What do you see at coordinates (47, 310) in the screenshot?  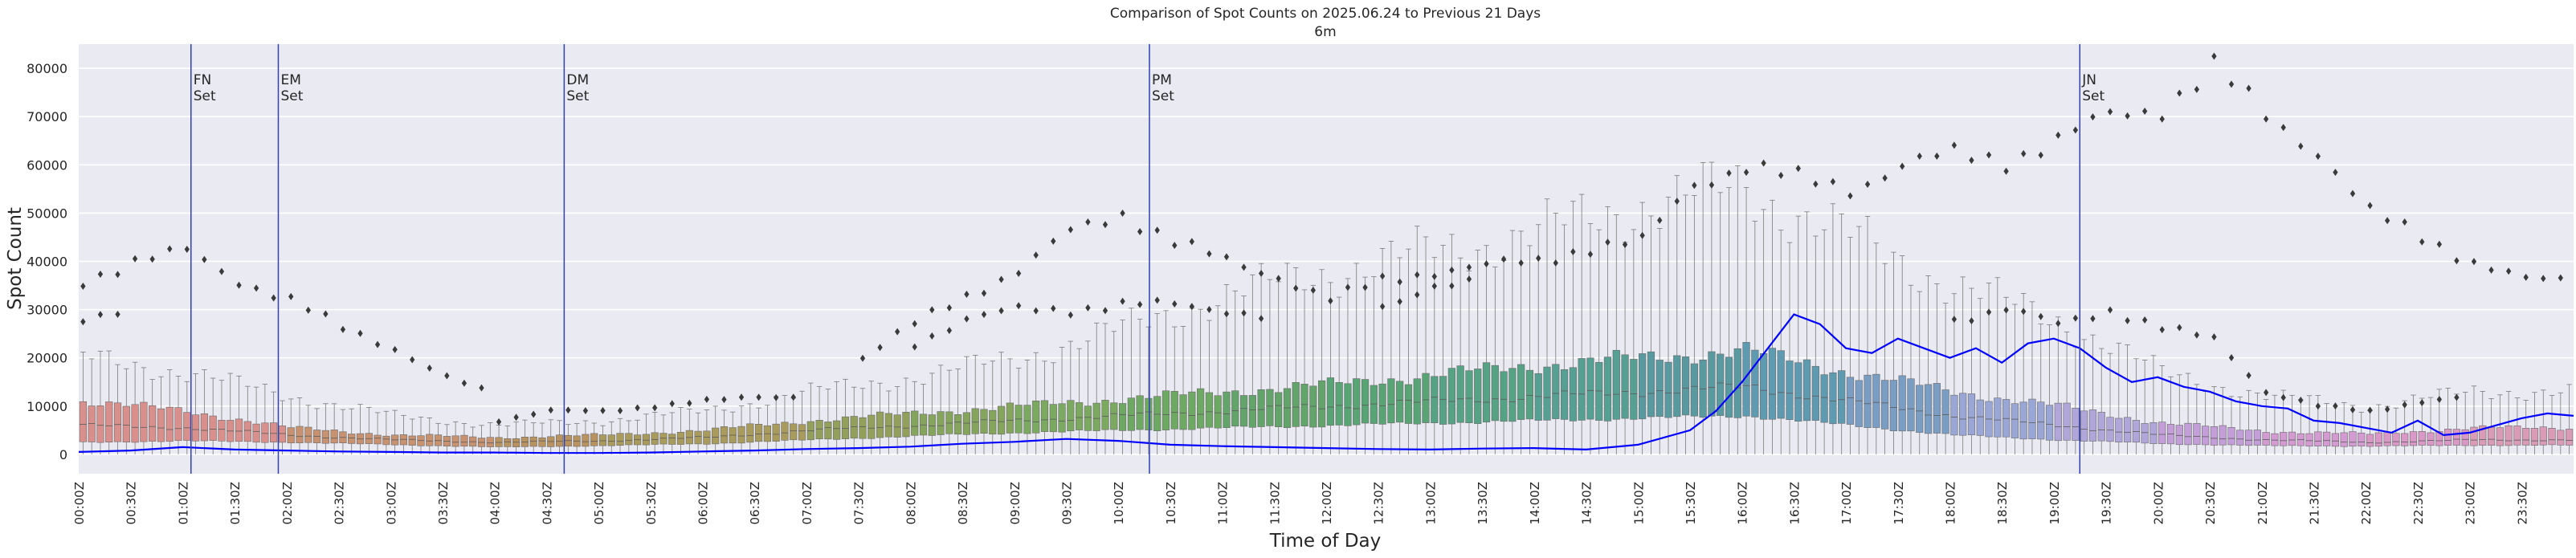 I see `y-tick-label: 30000` at bounding box center [47, 310].